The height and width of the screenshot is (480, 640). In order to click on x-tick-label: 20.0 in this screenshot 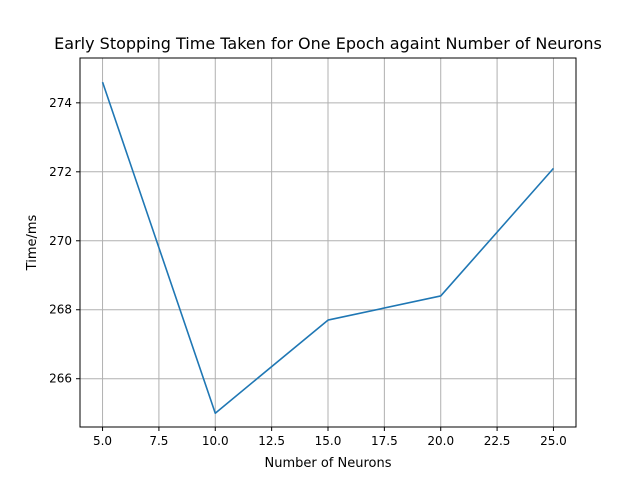, I will do `click(440, 441)`.